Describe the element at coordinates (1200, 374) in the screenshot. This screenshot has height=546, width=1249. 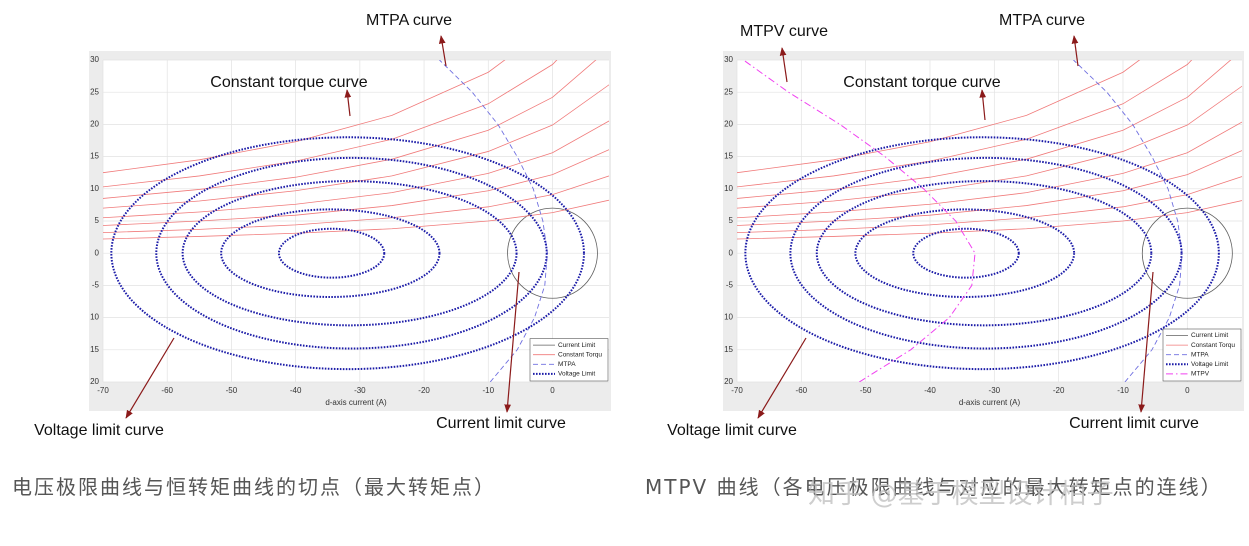
I see `legend-label: MTPV` at that location.